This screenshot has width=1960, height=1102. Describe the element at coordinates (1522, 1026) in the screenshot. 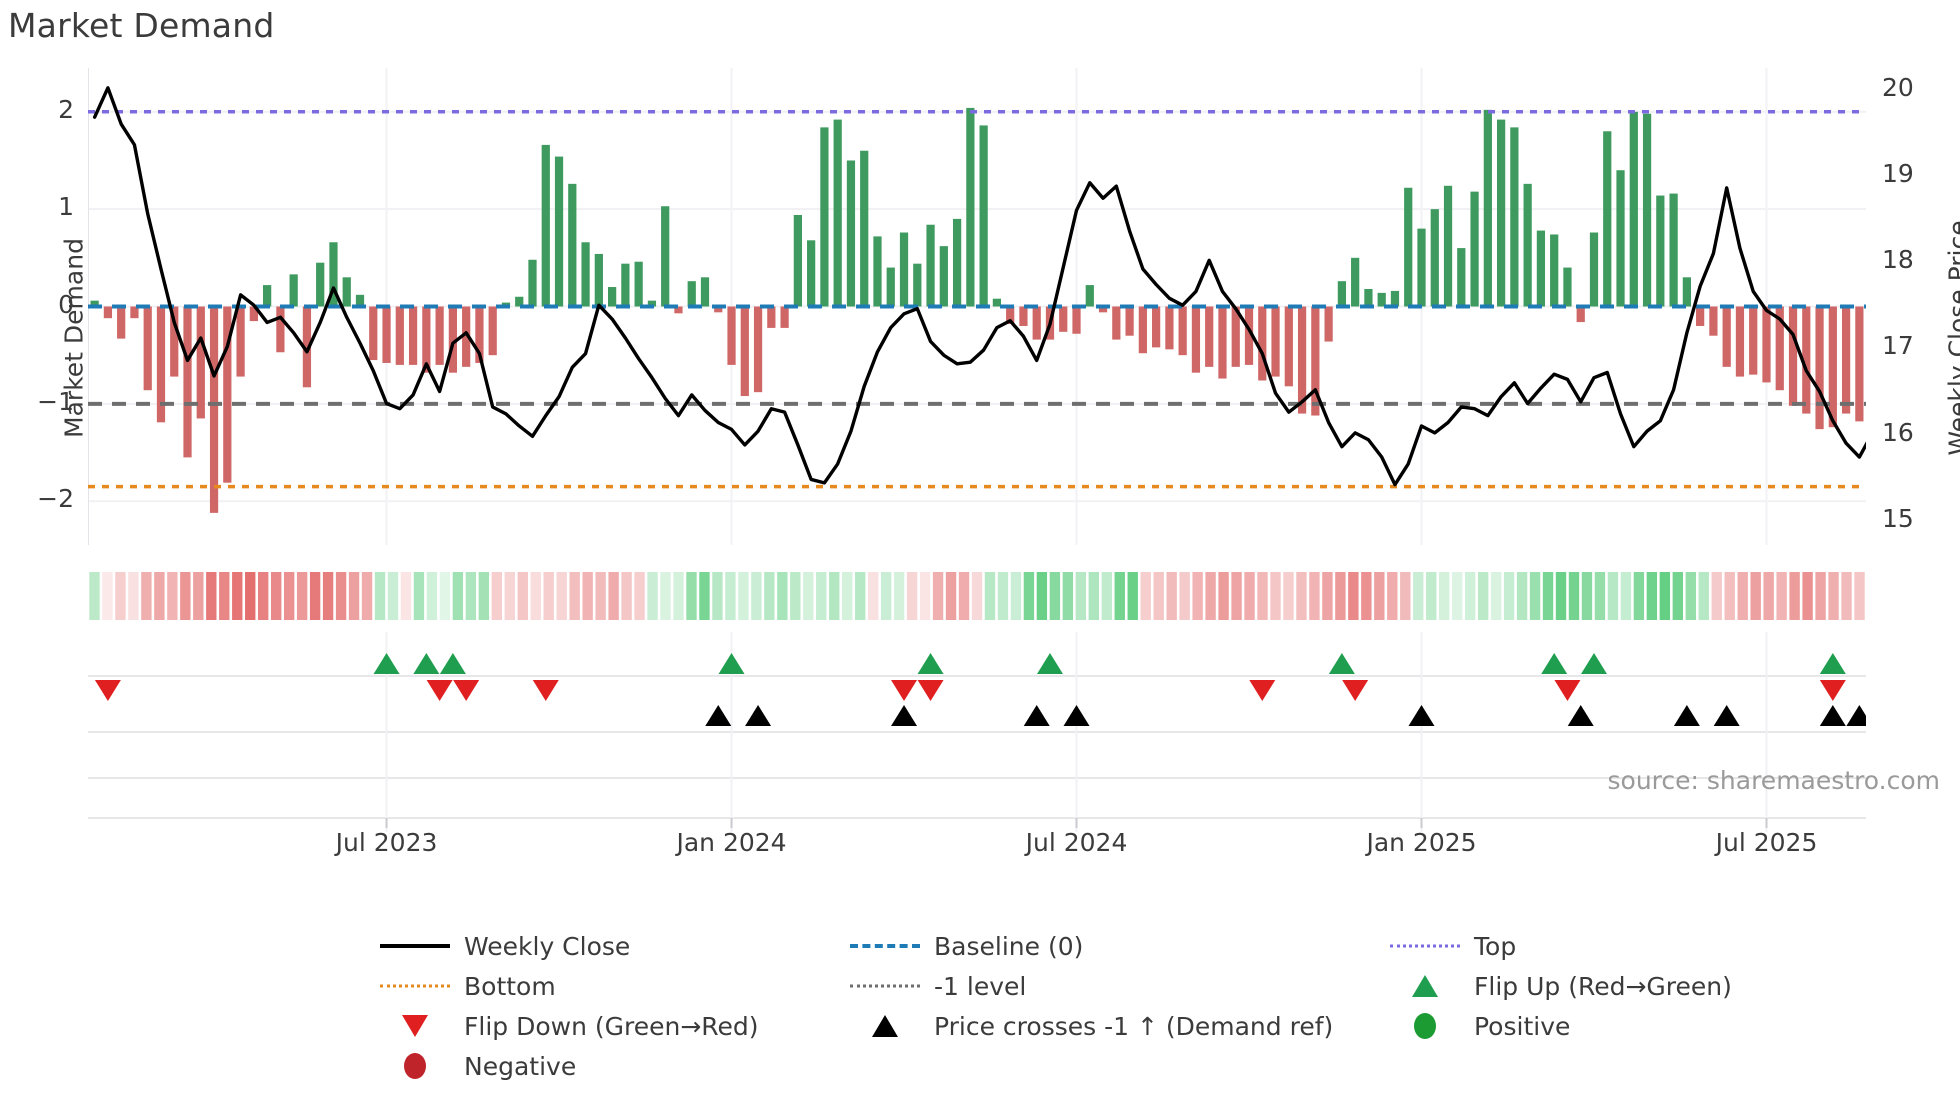

I see `legend-label: Positive` at that location.